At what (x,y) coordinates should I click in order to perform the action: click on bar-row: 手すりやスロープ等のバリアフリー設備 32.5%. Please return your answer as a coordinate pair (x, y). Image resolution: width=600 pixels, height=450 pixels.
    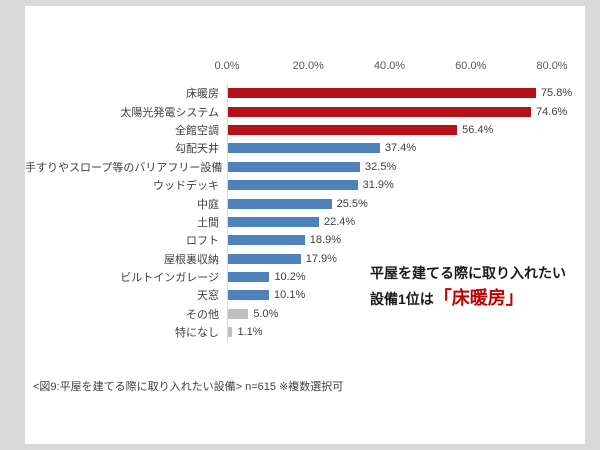
    Looking at the image, I should click on (302, 166).